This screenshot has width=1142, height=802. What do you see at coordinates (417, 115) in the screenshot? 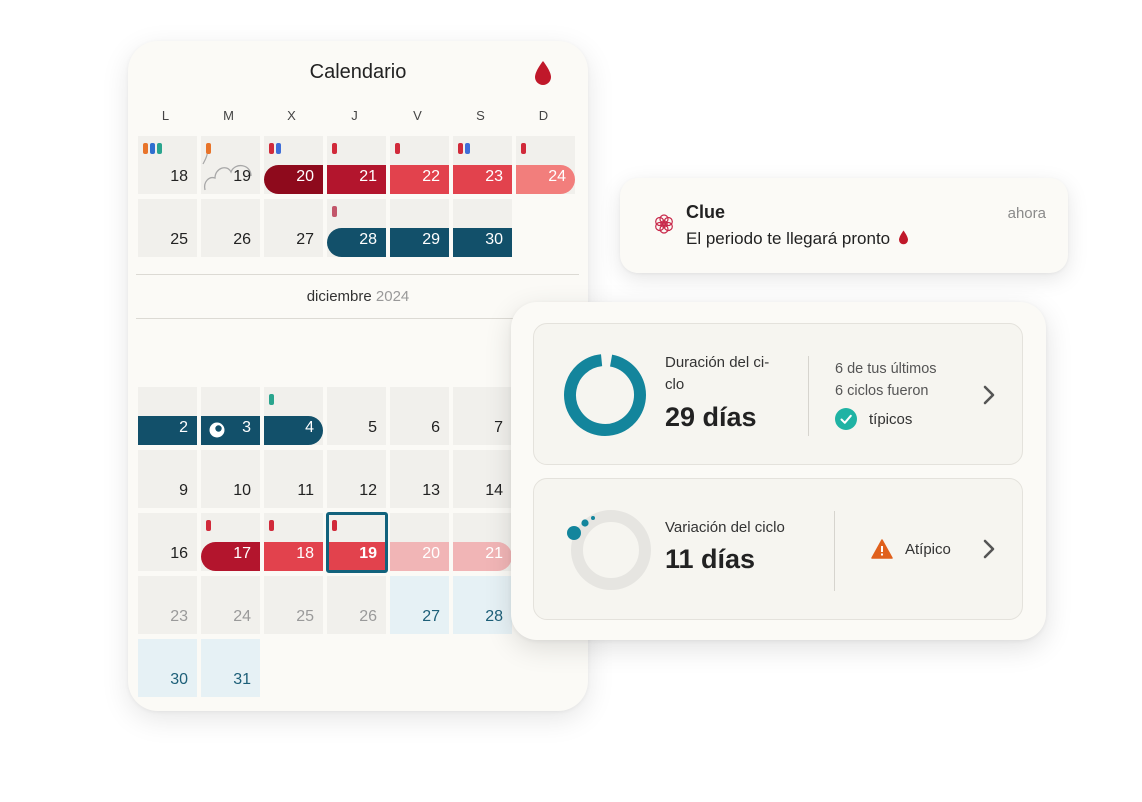
I see `weekday-fri: V` at bounding box center [417, 115].